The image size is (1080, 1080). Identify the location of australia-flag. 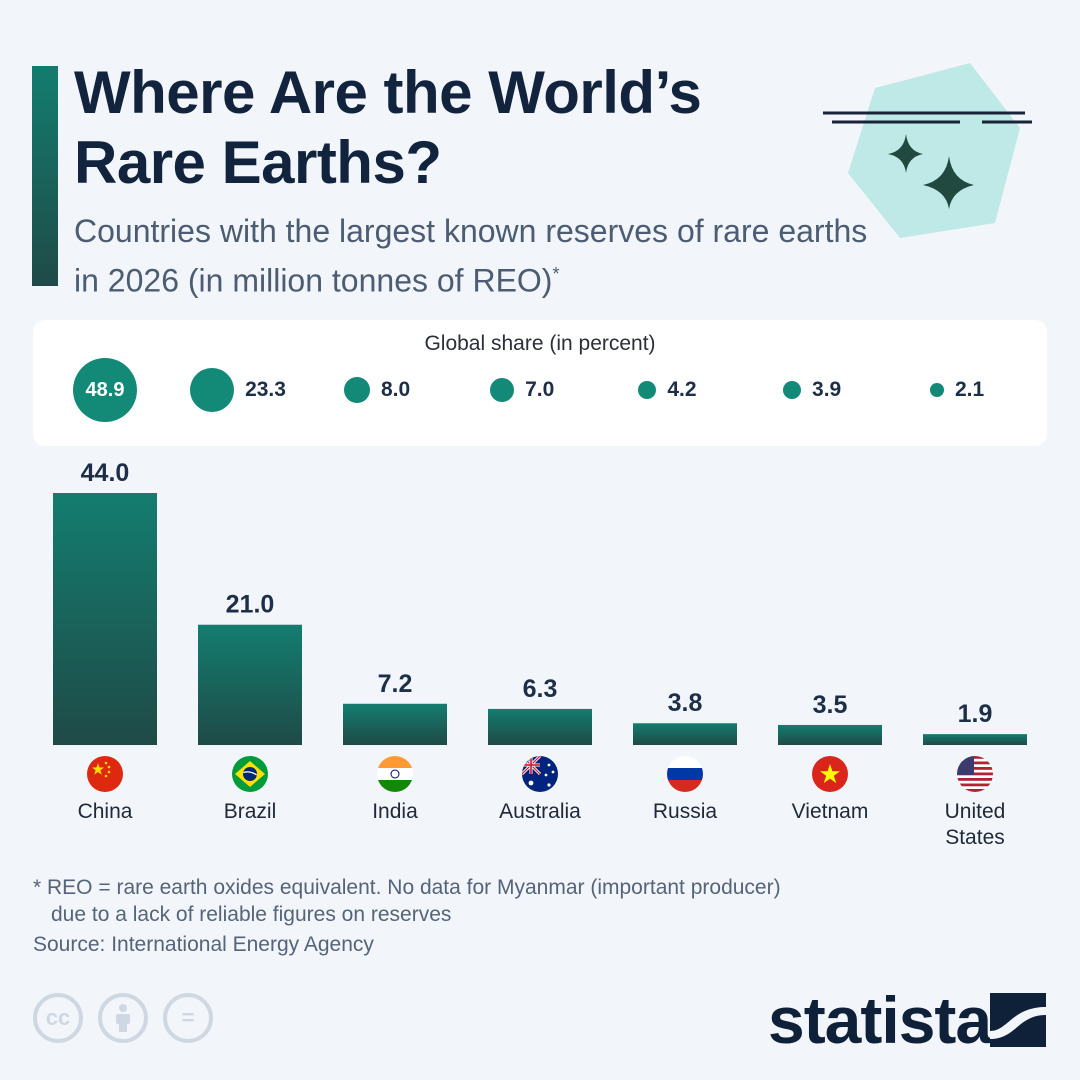
(540, 774).